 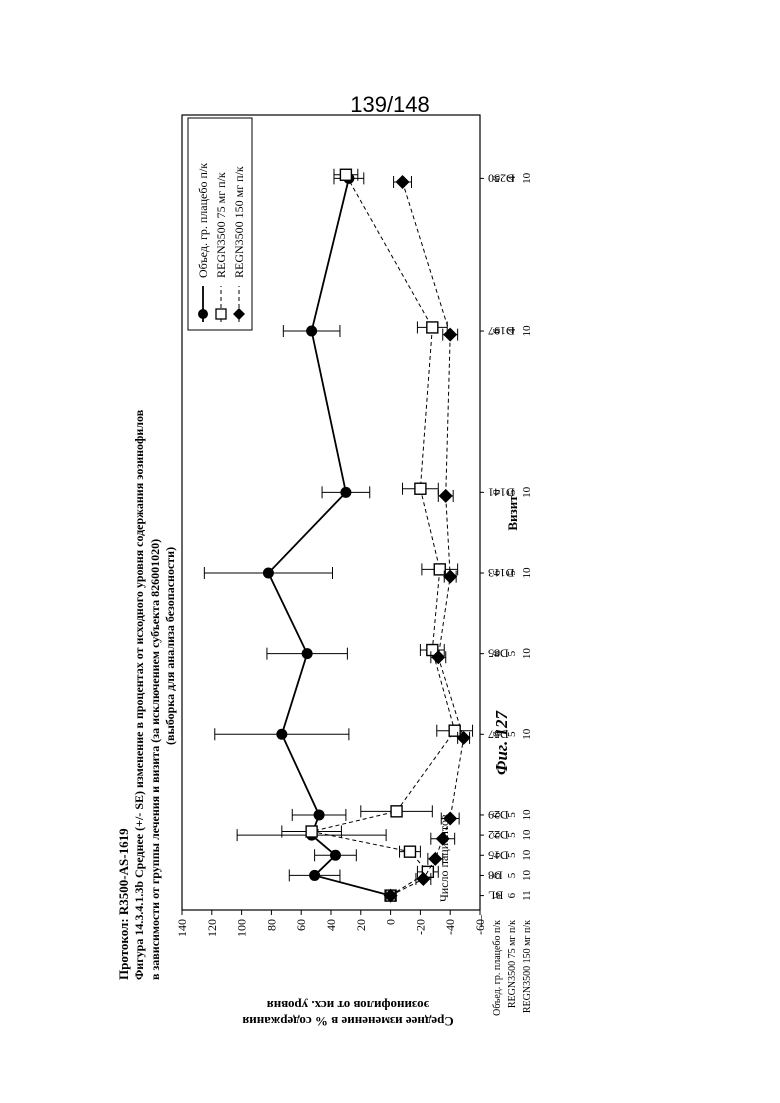 I want to click on y-tick-label: 40, so click(x=331, y=925).